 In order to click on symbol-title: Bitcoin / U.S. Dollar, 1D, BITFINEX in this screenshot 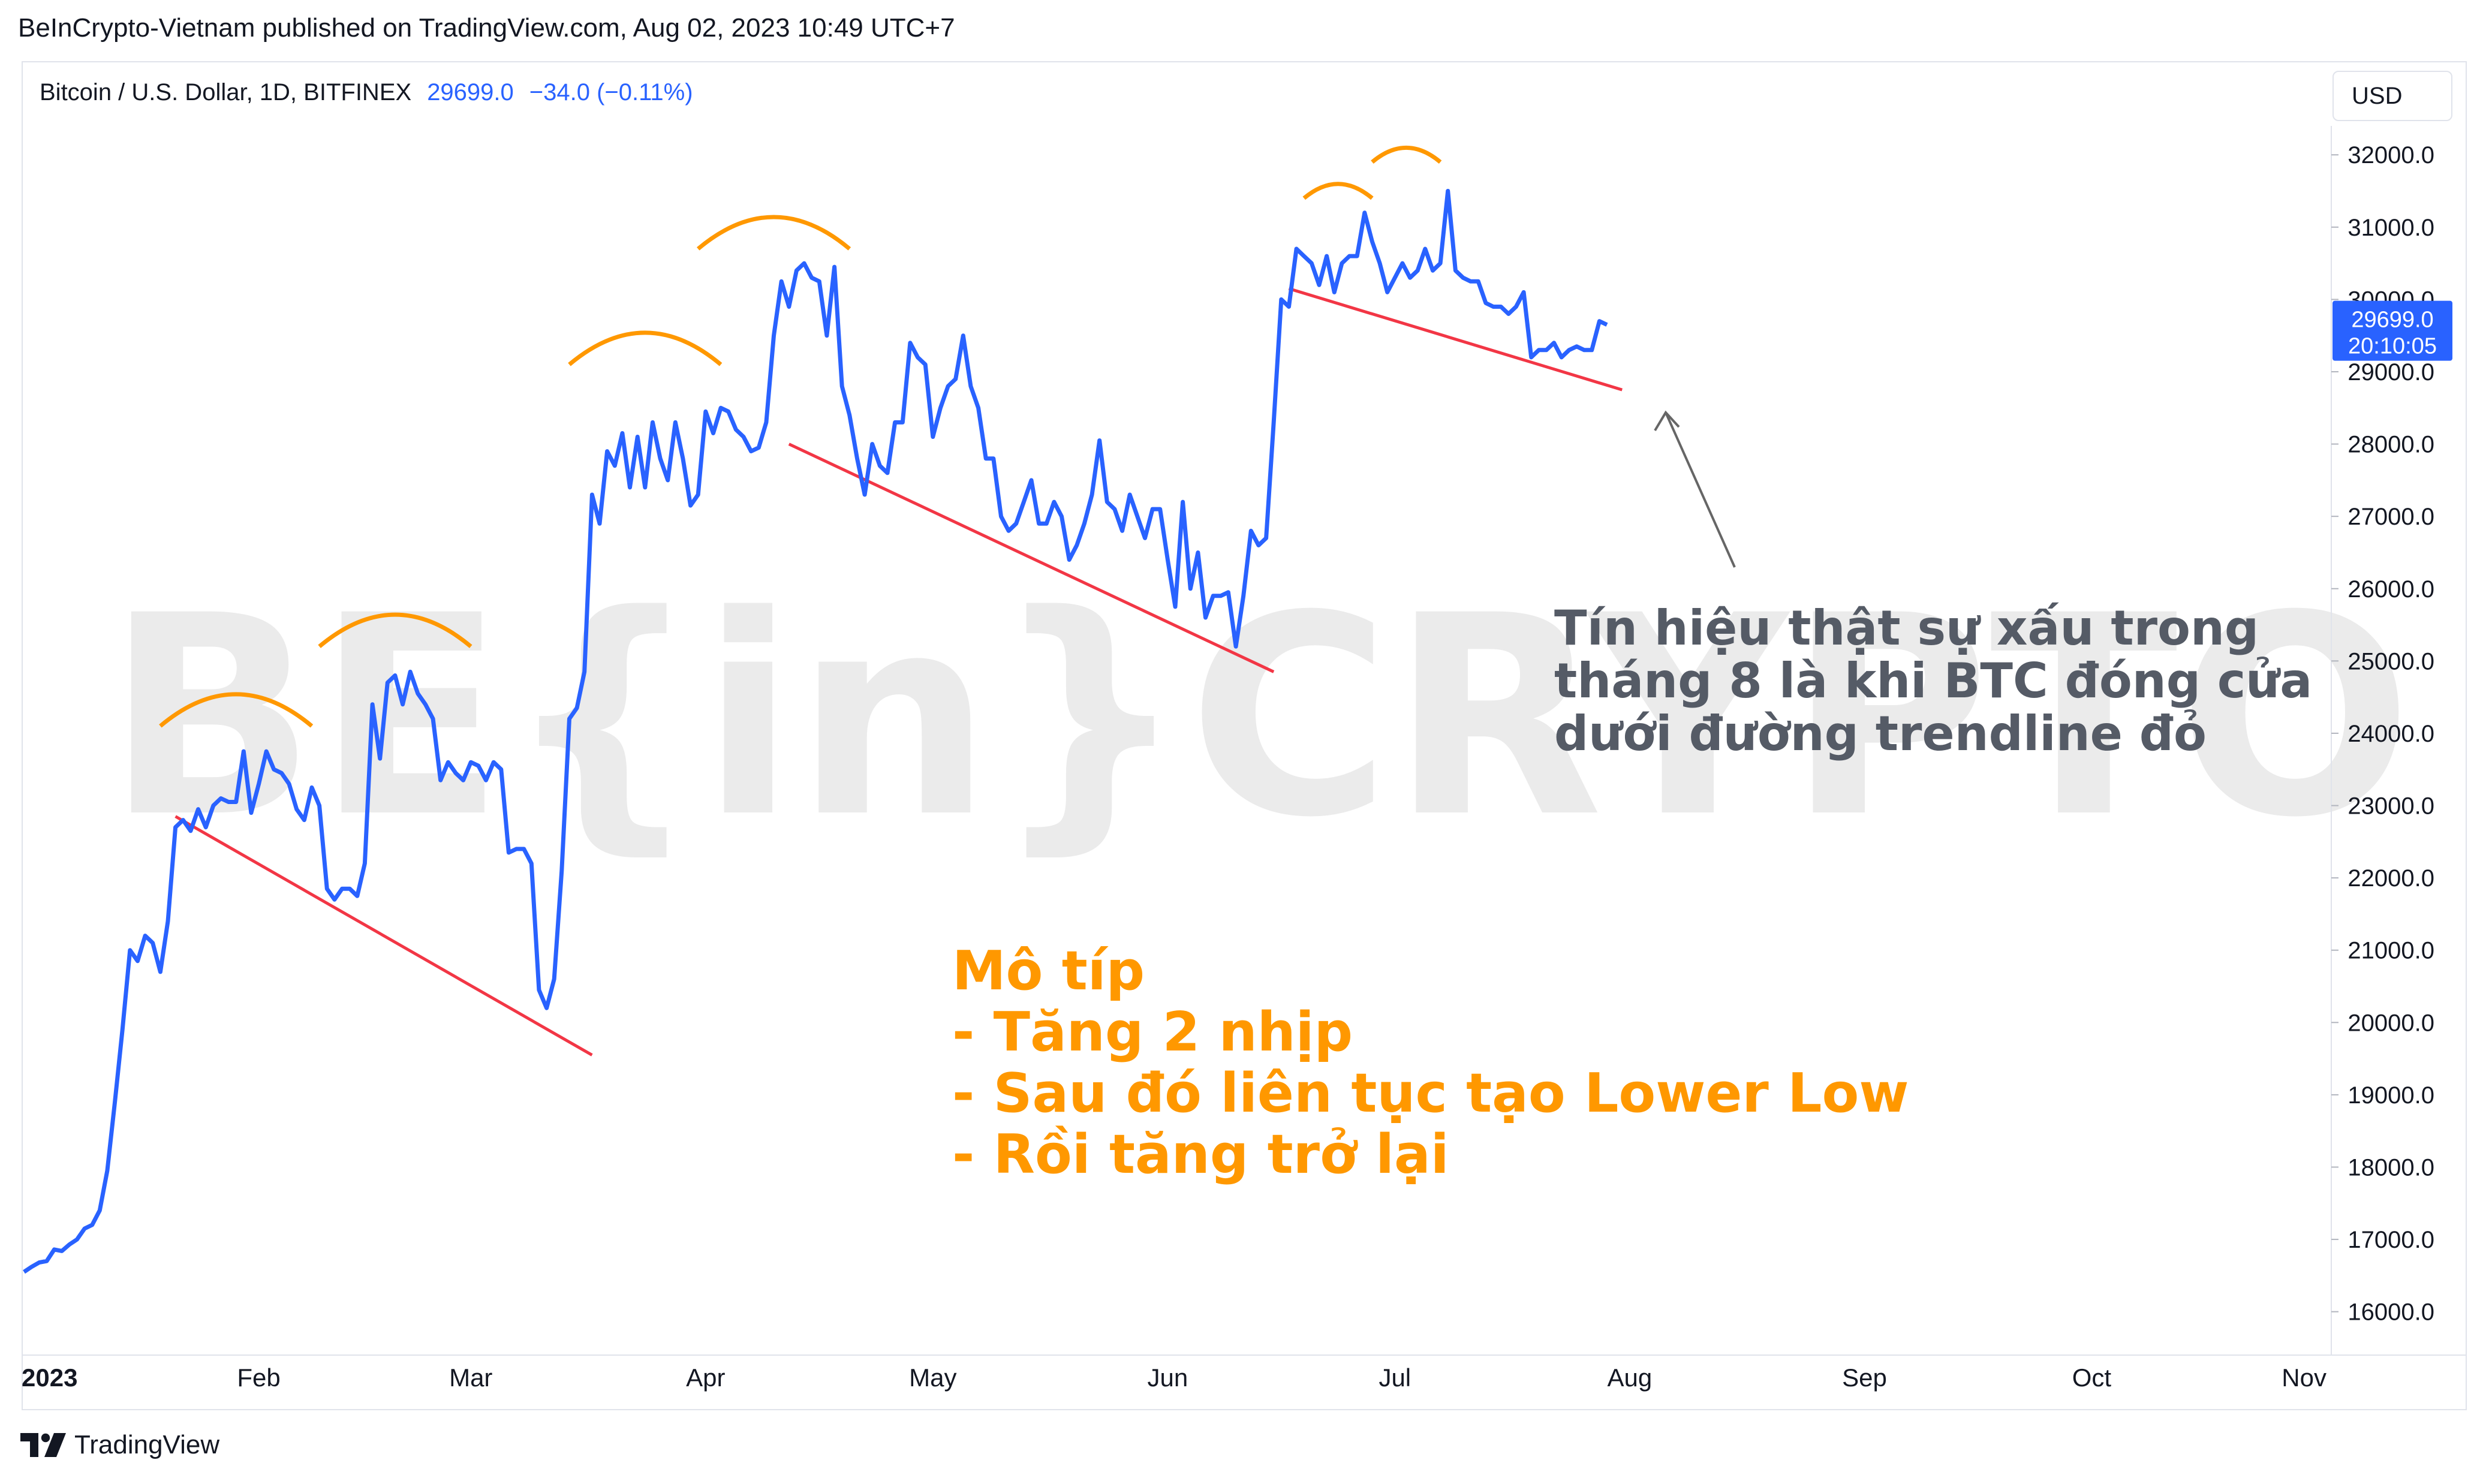, I will do `click(226, 92)`.